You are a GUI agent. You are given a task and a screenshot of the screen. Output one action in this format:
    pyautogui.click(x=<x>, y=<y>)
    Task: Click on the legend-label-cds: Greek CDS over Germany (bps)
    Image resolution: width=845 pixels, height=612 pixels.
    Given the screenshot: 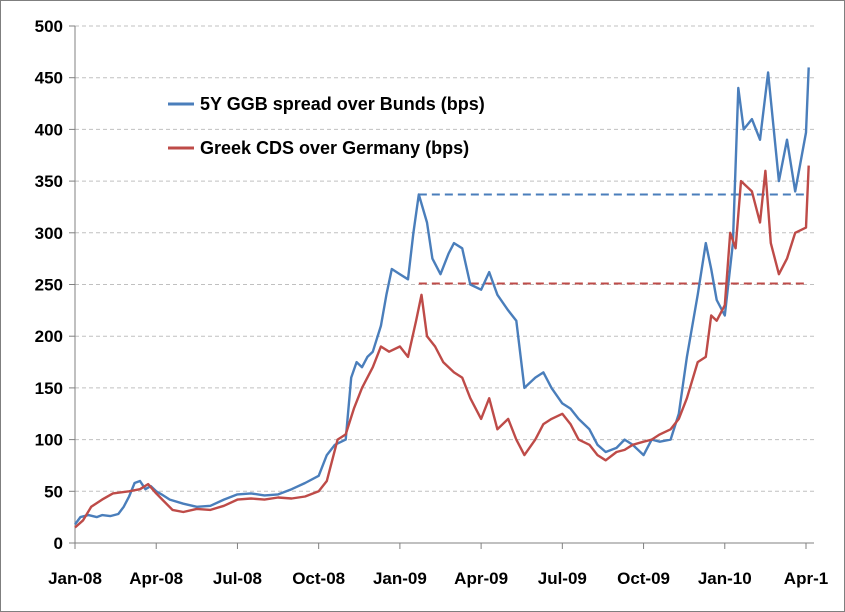 What is the action you would take?
    pyautogui.click(x=334, y=148)
    